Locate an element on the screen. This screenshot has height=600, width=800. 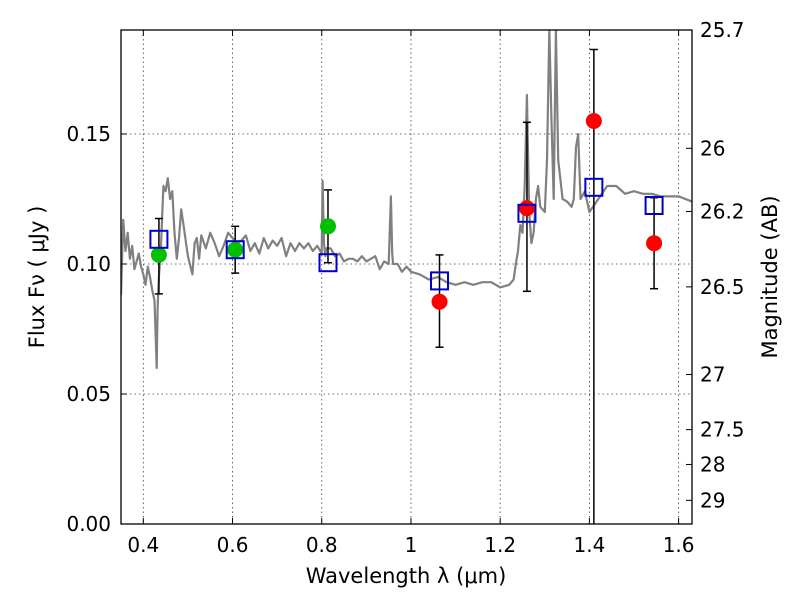
x-axis-label: Wavelength λ (μm) is located at coordinates (406, 576).